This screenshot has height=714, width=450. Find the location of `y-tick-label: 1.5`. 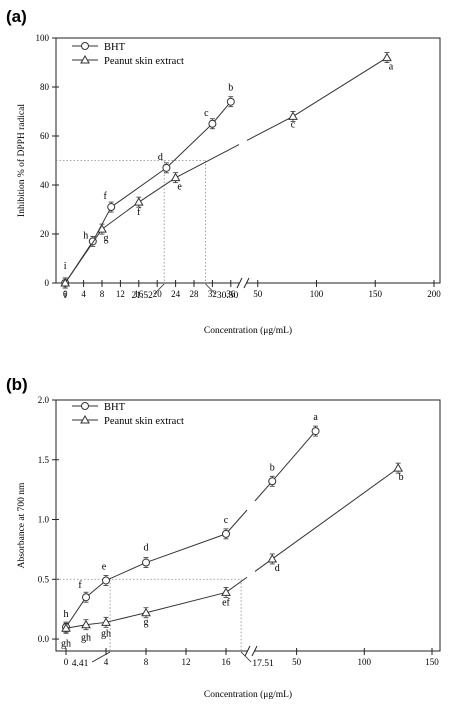

y-tick-label: 1.5 is located at coordinates (44, 460).